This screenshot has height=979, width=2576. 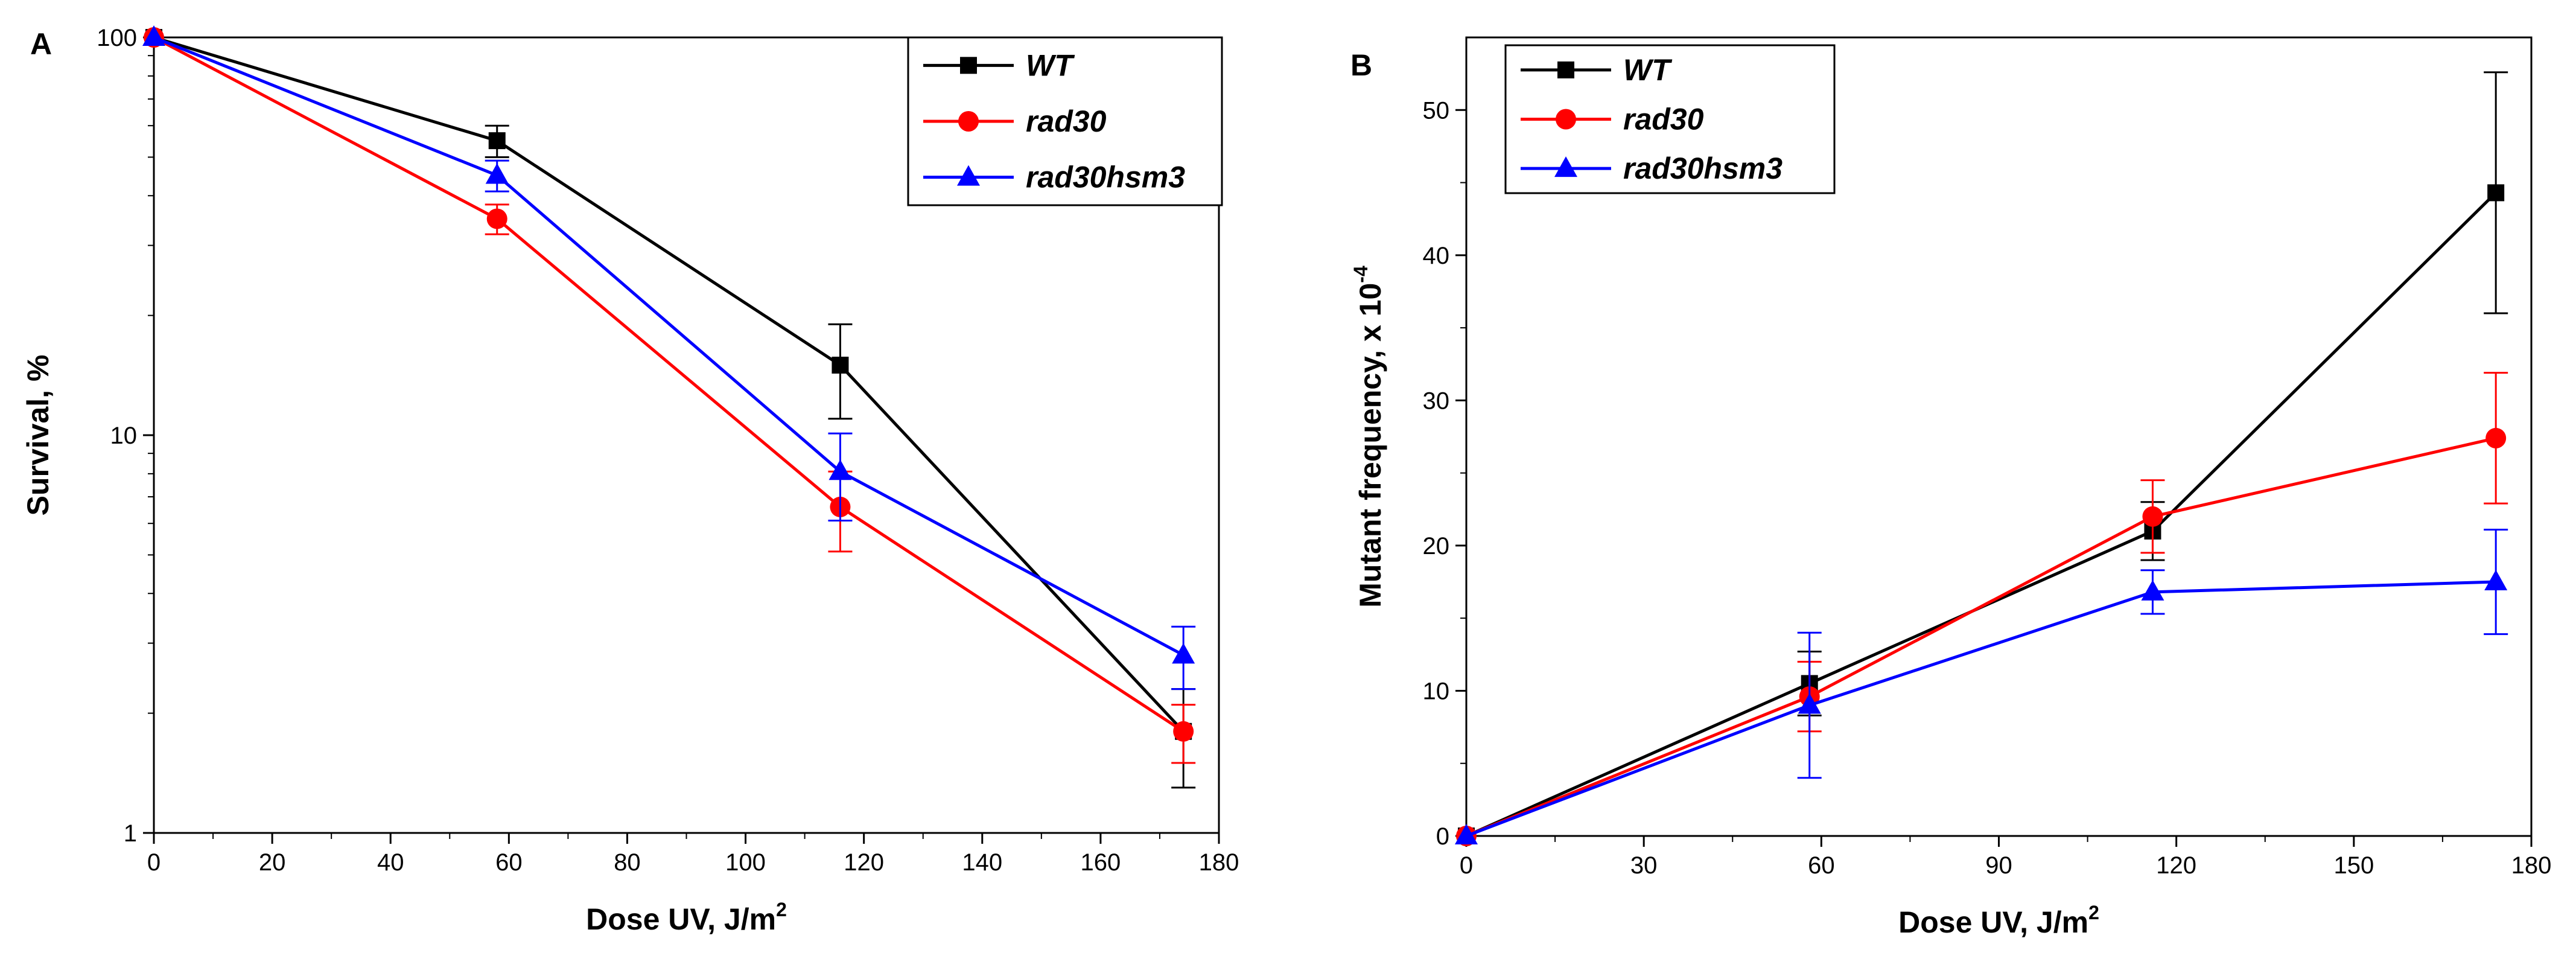 What do you see at coordinates (117, 38) in the screenshot?
I see `y-tick-label: 100` at bounding box center [117, 38].